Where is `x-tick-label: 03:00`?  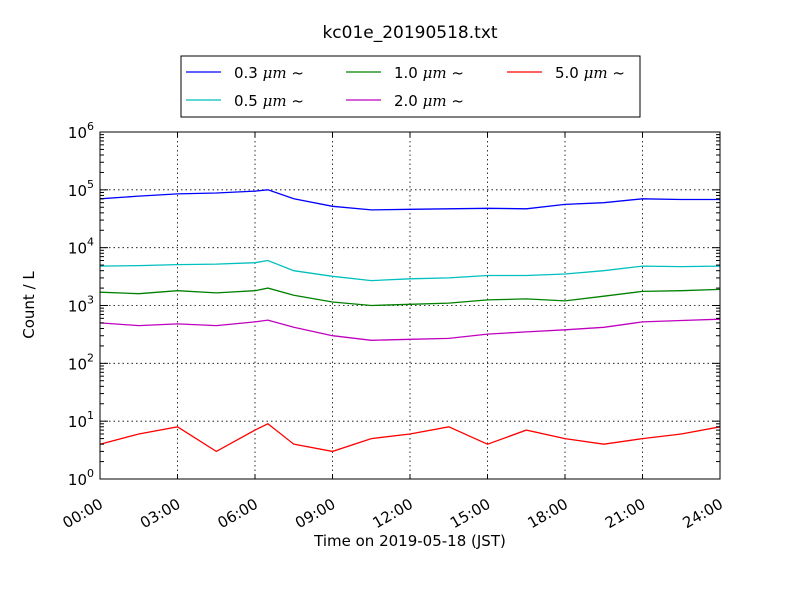
x-tick-label: 03:00 is located at coordinates (160, 513).